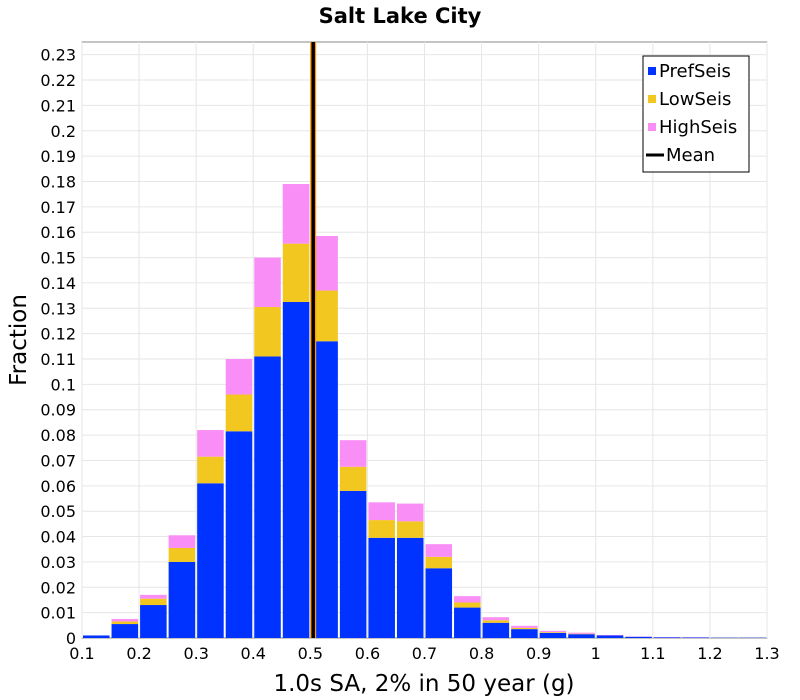 This screenshot has width=800, height=700. I want to click on y-tick-label: 0.08, so click(58, 435).